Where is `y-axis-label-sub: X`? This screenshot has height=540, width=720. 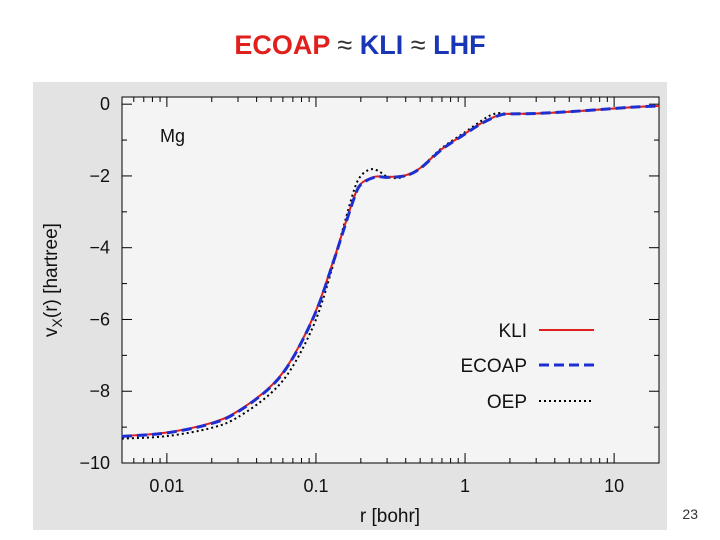 y-axis-label-sub: X is located at coordinates (57, 322).